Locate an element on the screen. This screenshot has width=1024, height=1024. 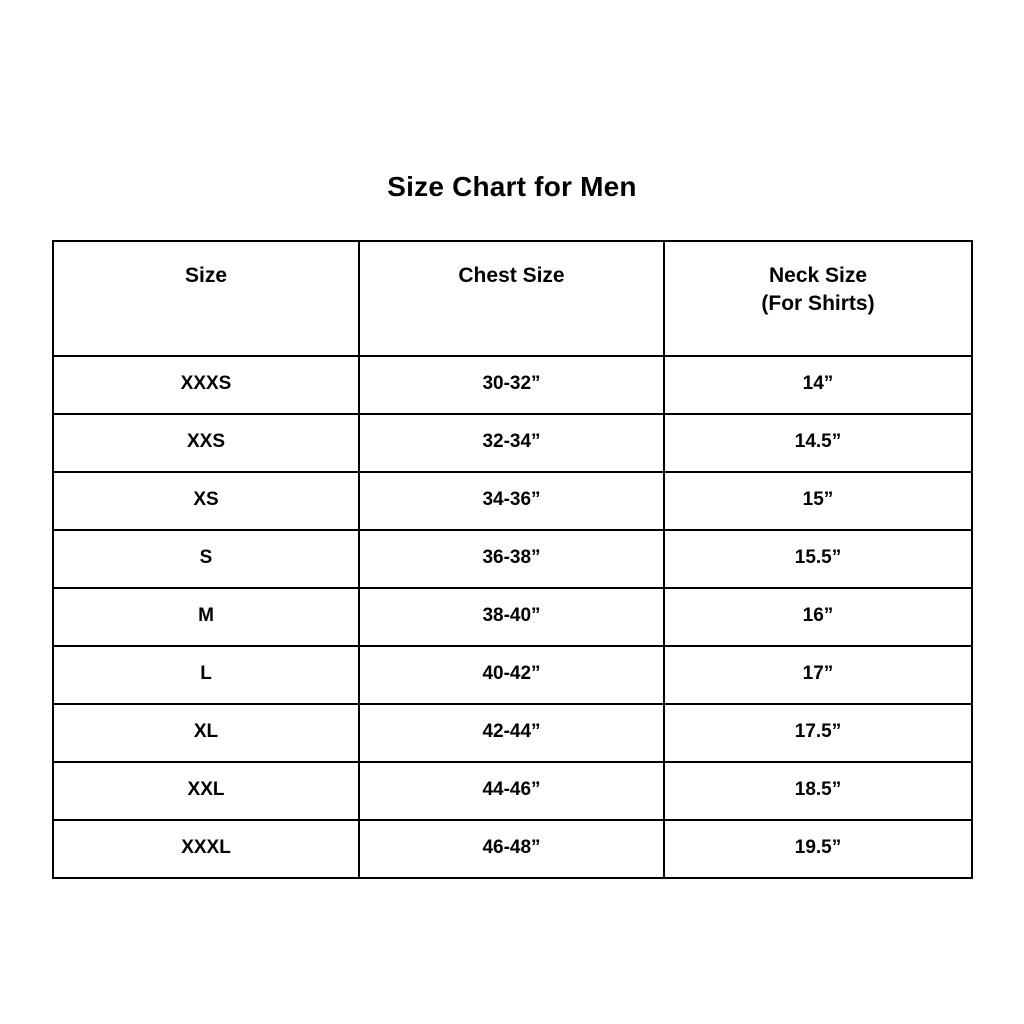
cell-size: XXXL is located at coordinates (206, 849).